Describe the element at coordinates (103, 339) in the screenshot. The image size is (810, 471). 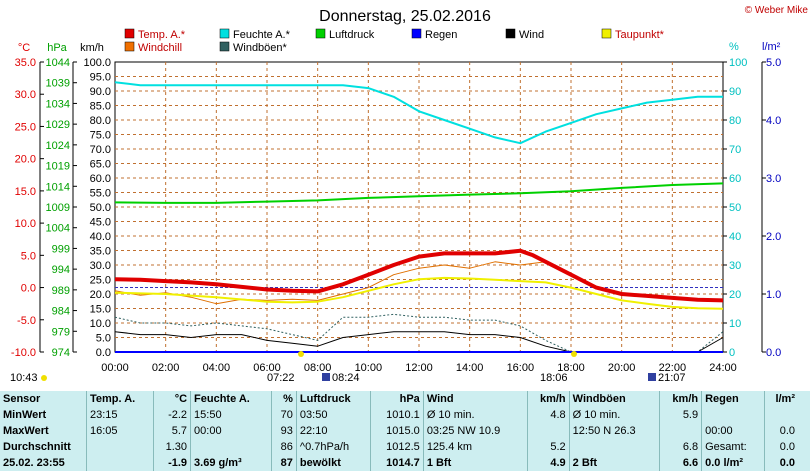
I see `wind-tick-label: 5.0` at that location.